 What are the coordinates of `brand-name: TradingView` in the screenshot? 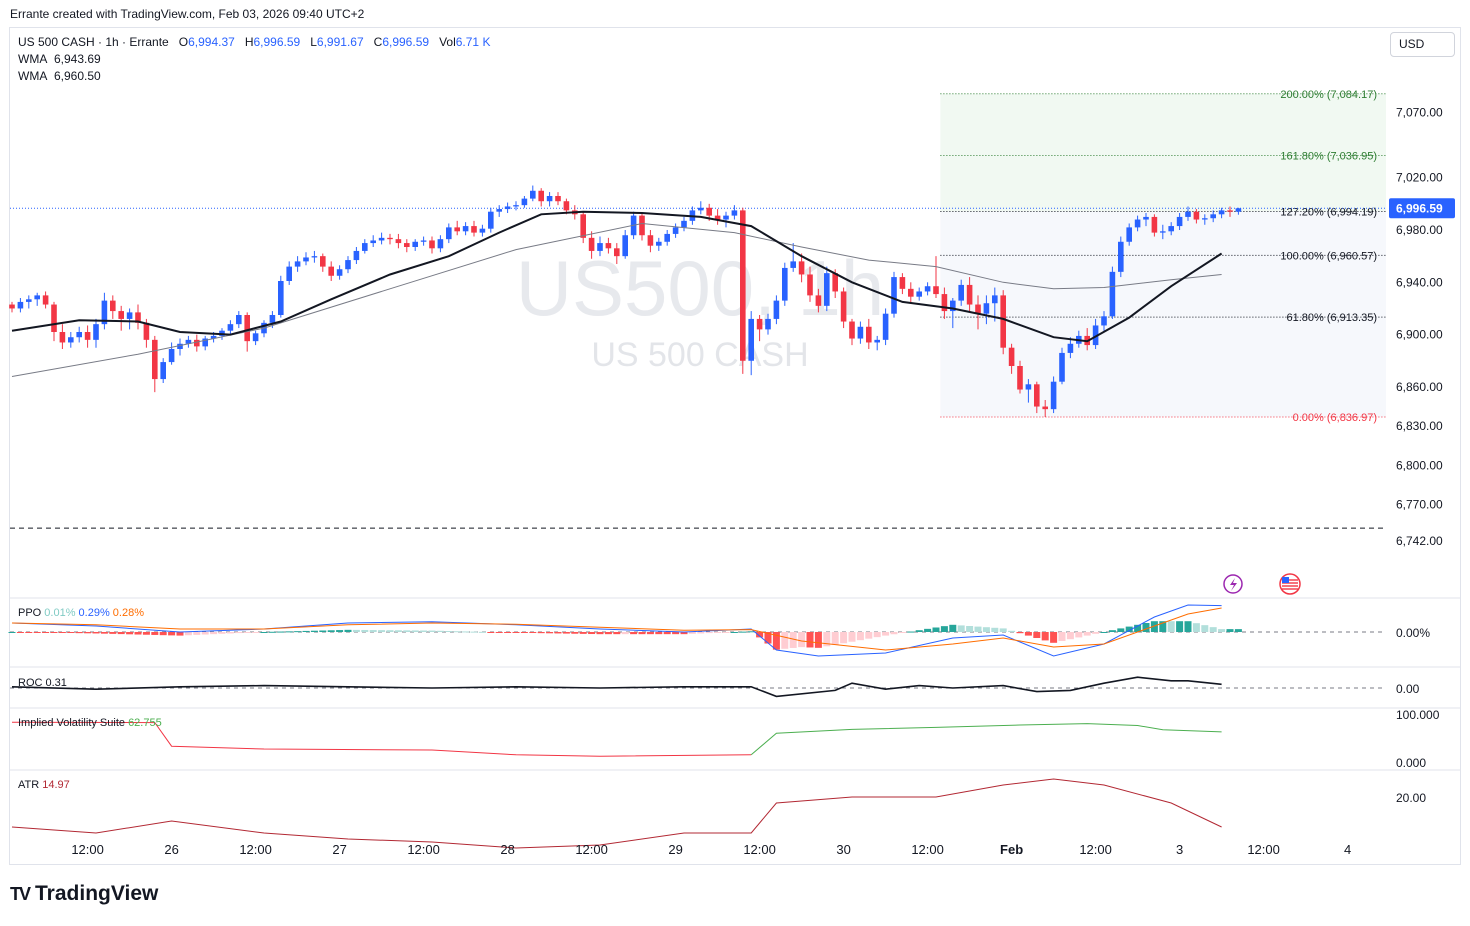 It's located at (97, 893).